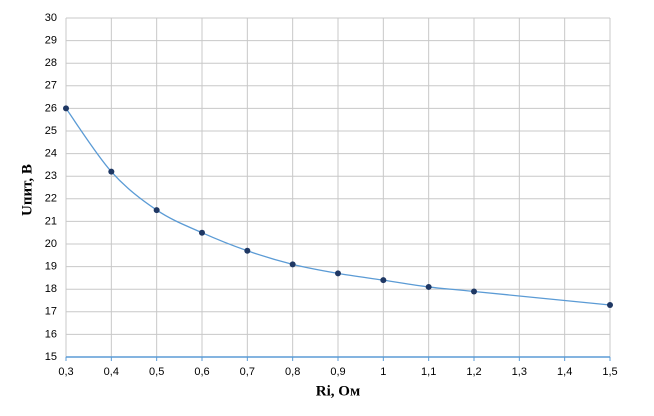 This screenshot has height=416, width=654. I want to click on y-tick-label: 16, so click(51, 334).